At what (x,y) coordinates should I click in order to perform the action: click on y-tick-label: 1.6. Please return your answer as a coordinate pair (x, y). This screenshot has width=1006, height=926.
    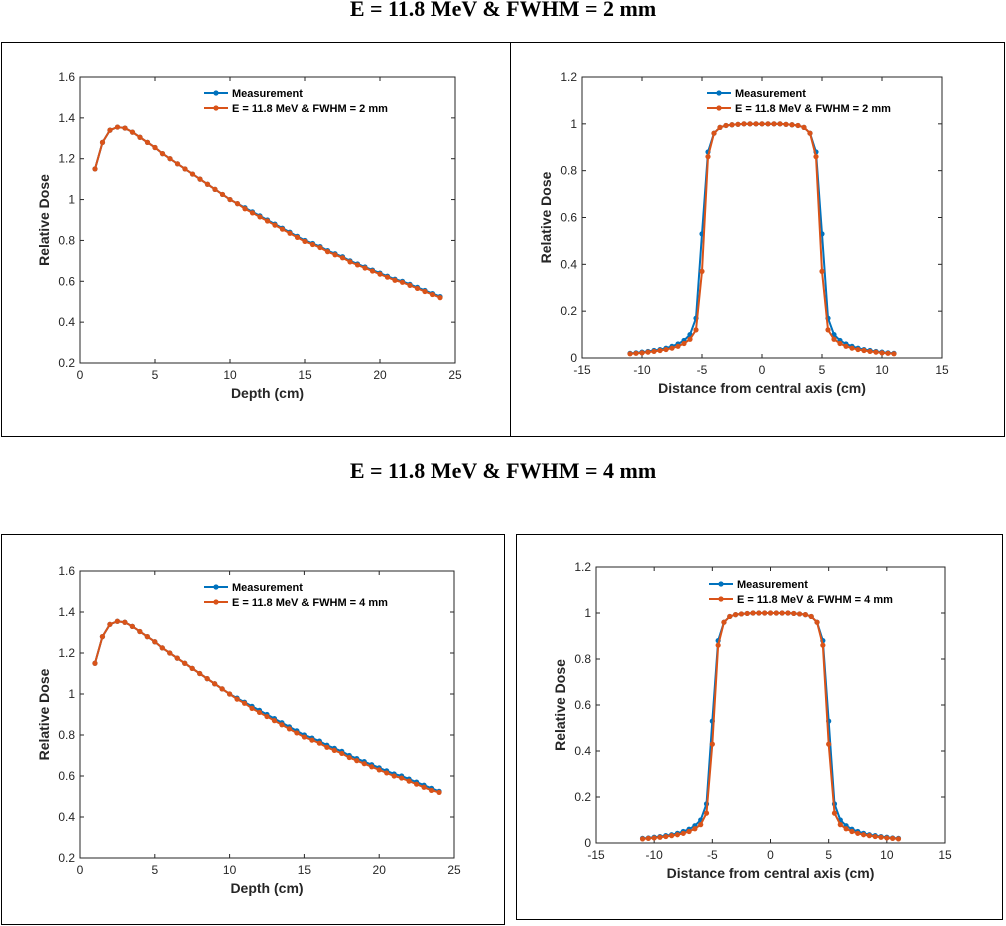
    Looking at the image, I should click on (66, 77).